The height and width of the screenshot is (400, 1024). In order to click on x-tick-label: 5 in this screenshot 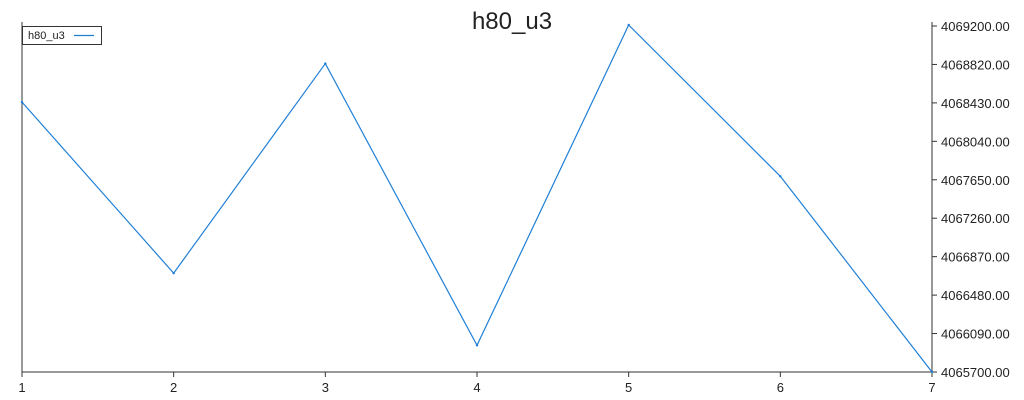, I will do `click(628, 387)`.